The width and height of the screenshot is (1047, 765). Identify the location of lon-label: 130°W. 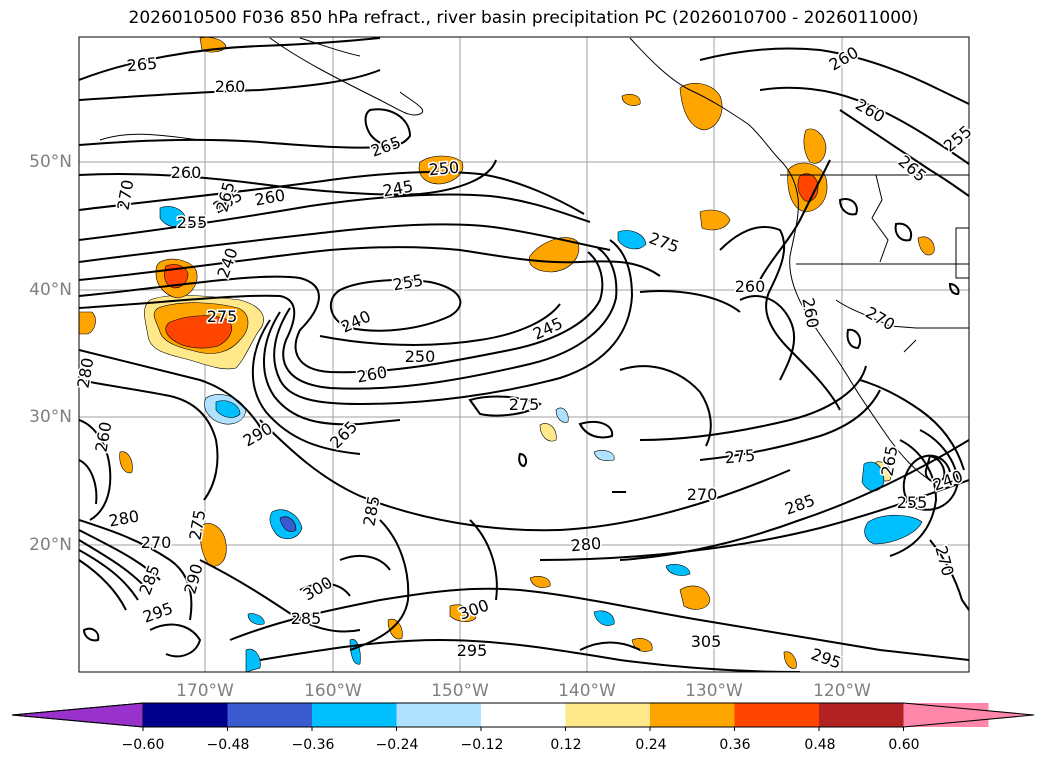
(714, 691).